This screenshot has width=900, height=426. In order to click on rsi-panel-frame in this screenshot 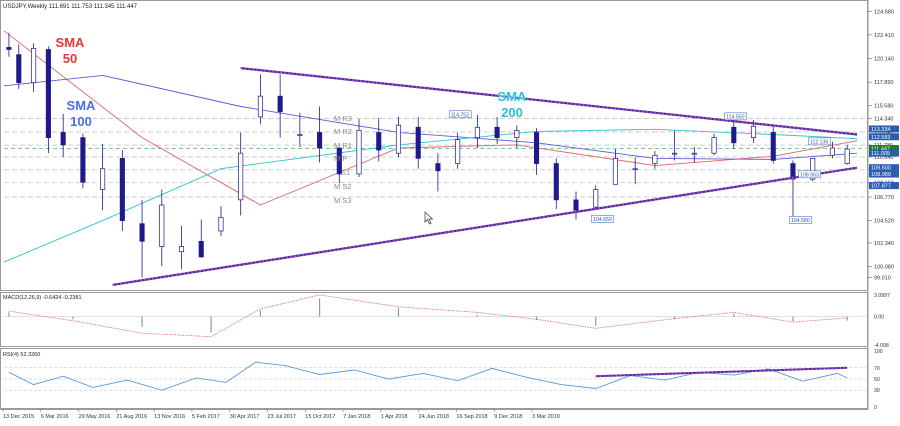, I will do `click(434, 378)`.